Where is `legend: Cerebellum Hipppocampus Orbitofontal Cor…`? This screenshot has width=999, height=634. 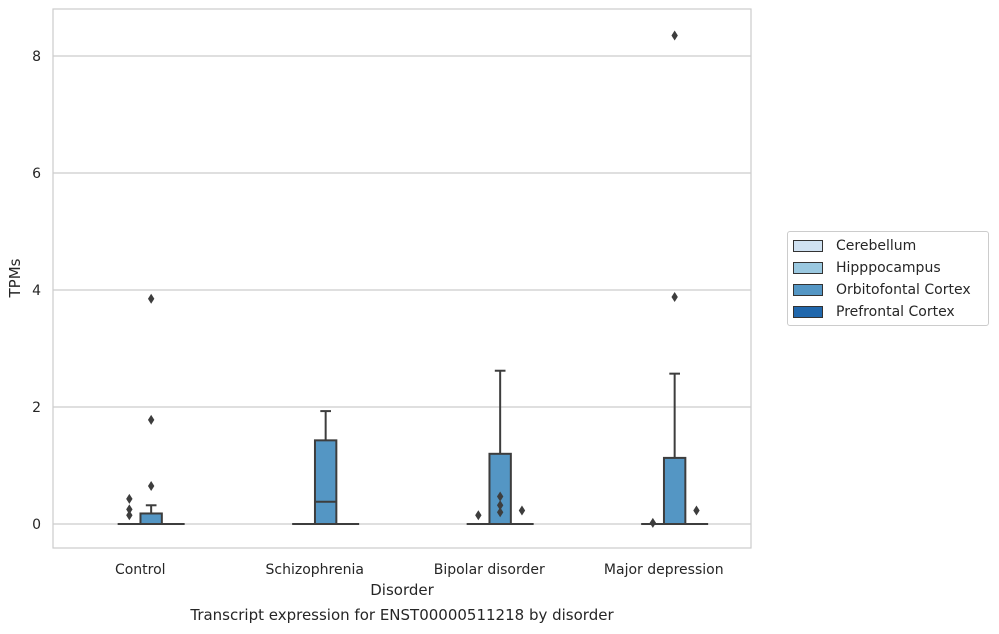
legend: Cerebellum Hipppocampus Orbitofontal Cor… is located at coordinates (888, 278).